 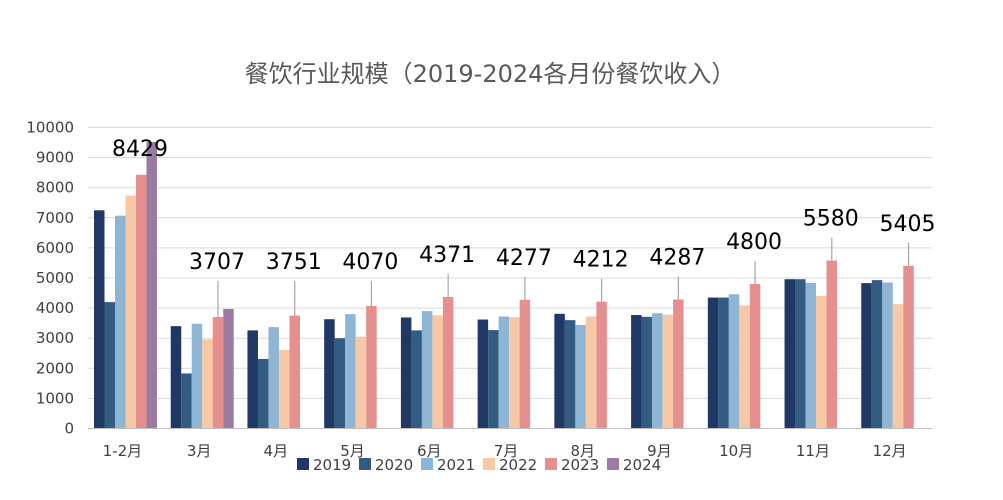 What do you see at coordinates (642, 465) in the screenshot?
I see `legend-label-2024: 2024` at bounding box center [642, 465].